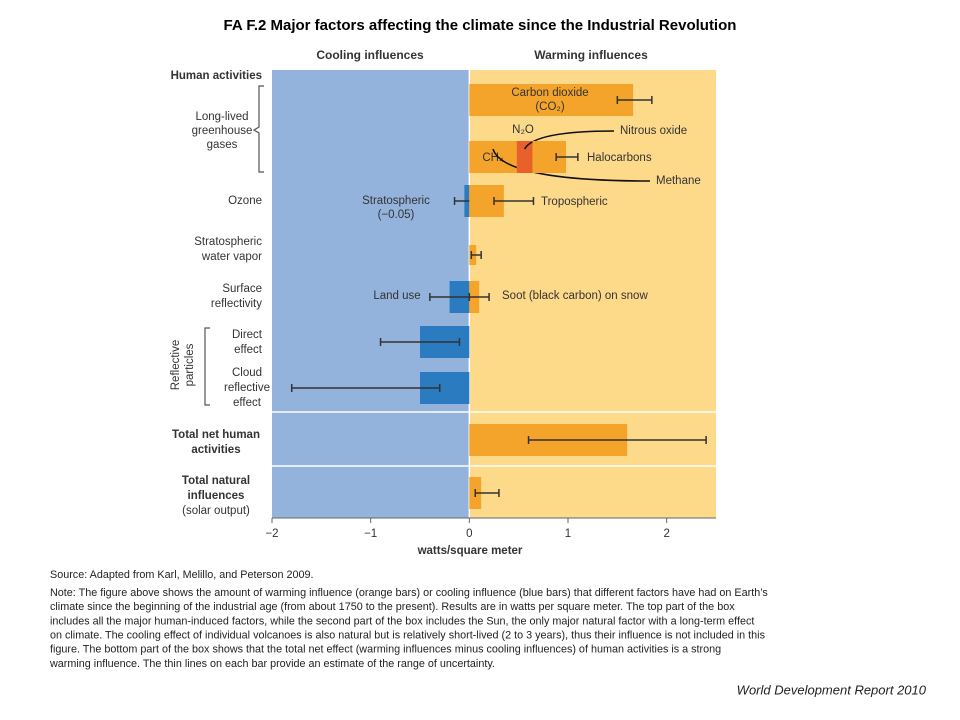 This screenshot has width=960, height=720. Describe the element at coordinates (574, 202) in the screenshot. I see `bar-label: Tropospheric` at that location.